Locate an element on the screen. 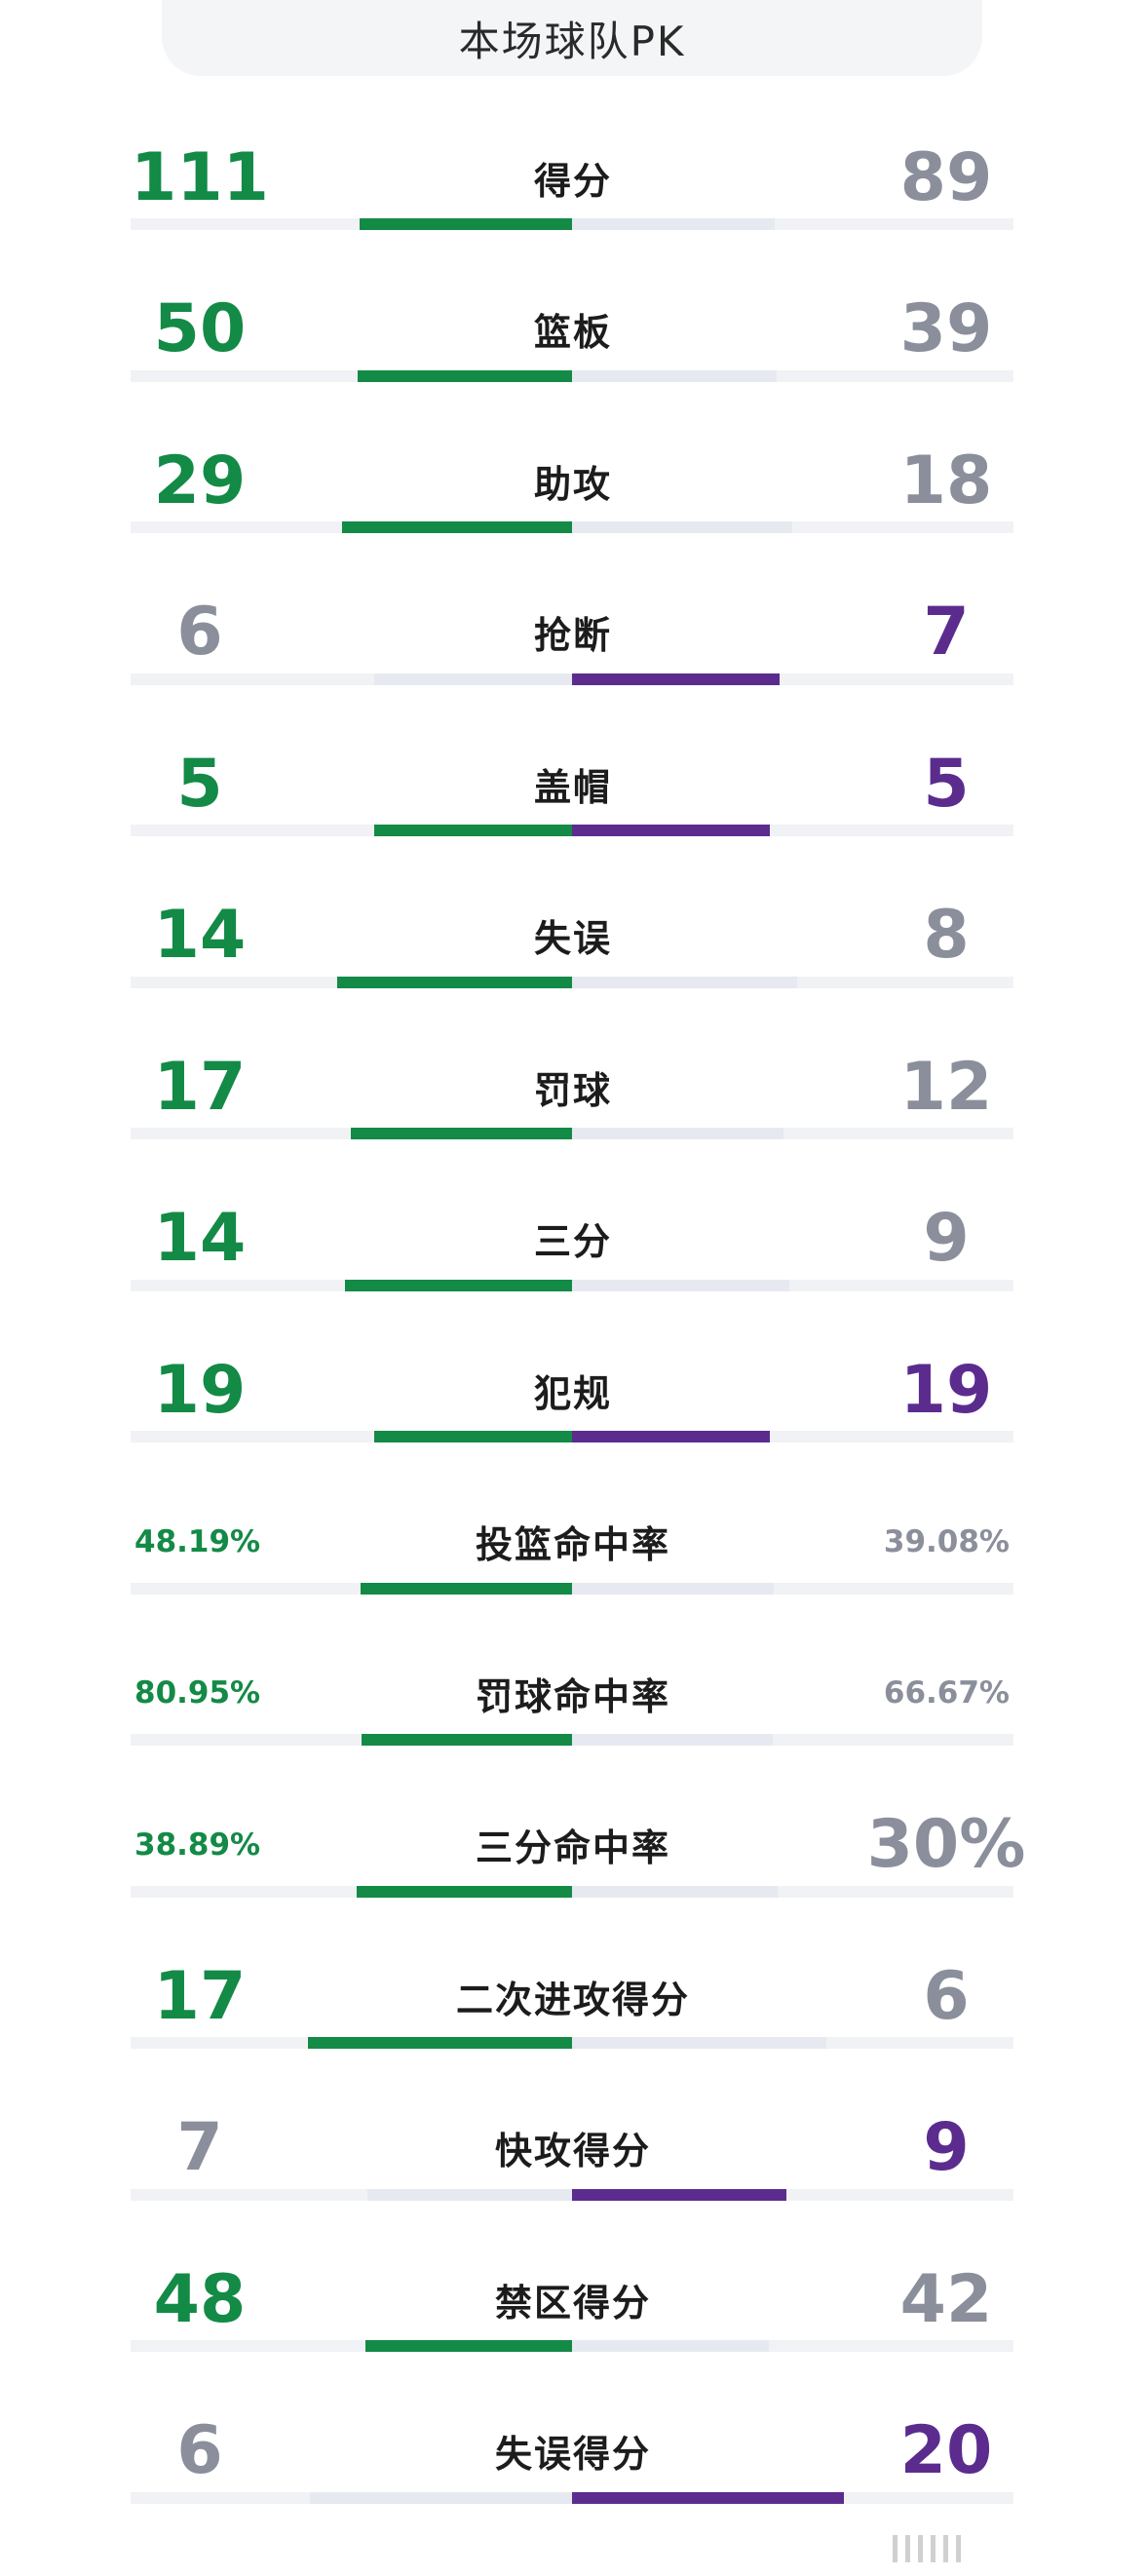 This screenshot has width=1146, height=2576. away-value: 20 is located at coordinates (946, 2450).